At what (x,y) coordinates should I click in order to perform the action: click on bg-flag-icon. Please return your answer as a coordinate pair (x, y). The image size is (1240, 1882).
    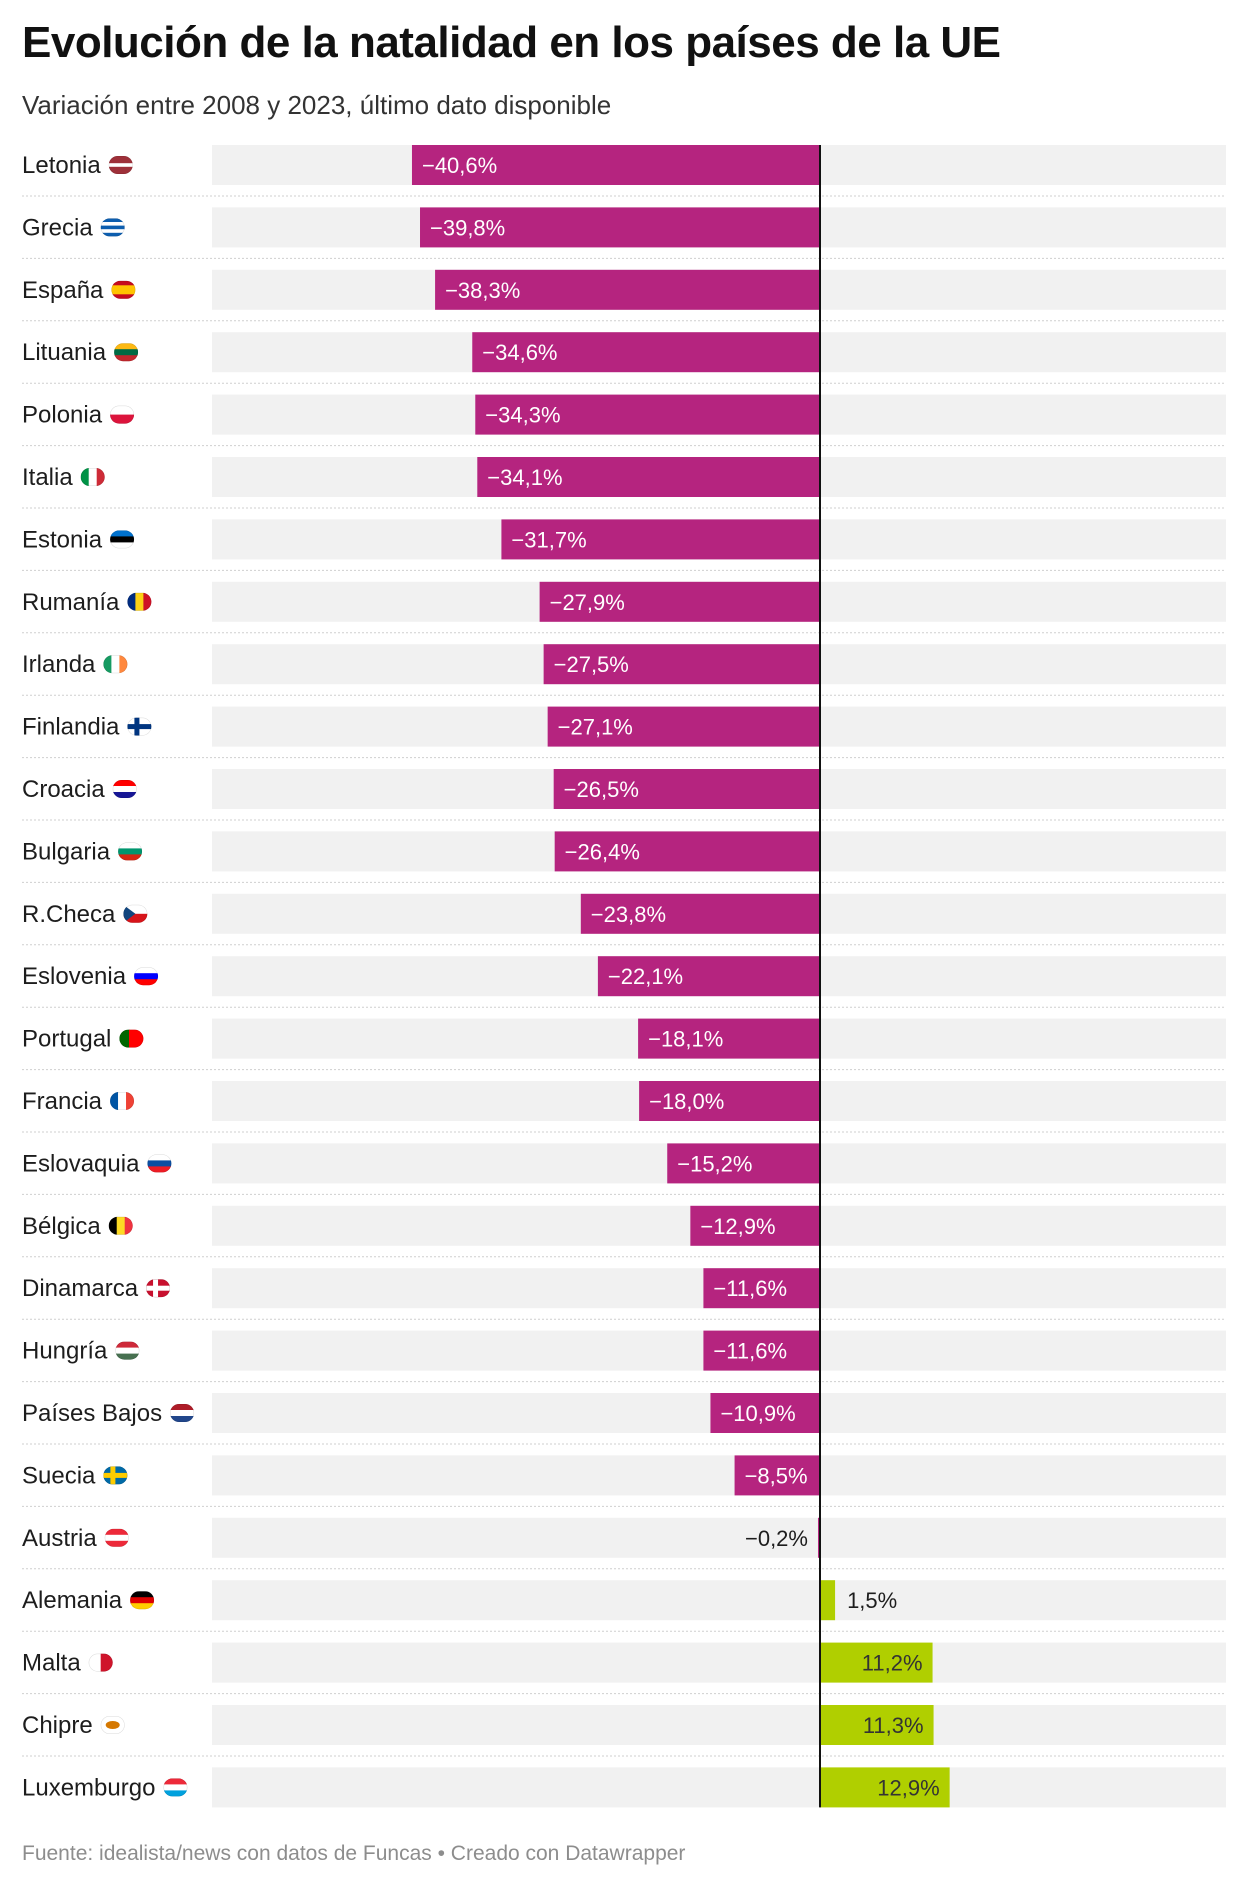
    Looking at the image, I should click on (130, 851).